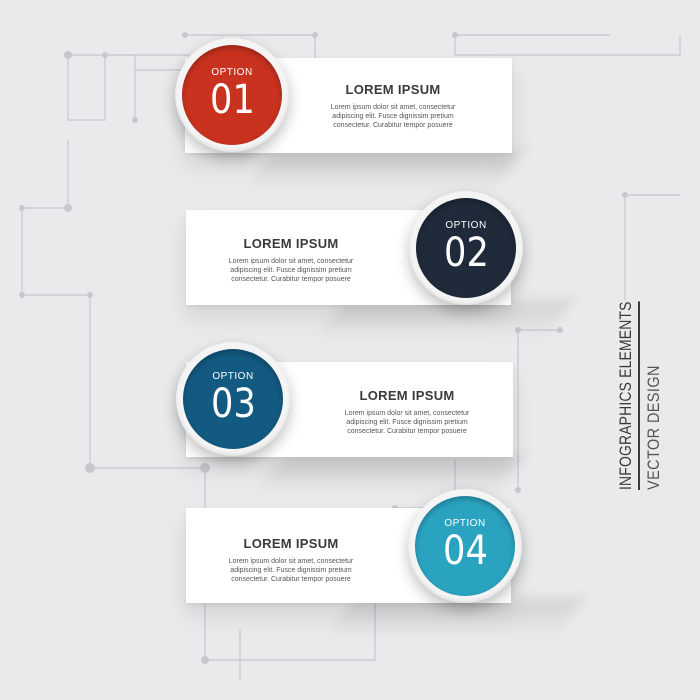 Image resolution: width=700 pixels, height=700 pixels. I want to click on option-4-label: OPTION, so click(465, 523).